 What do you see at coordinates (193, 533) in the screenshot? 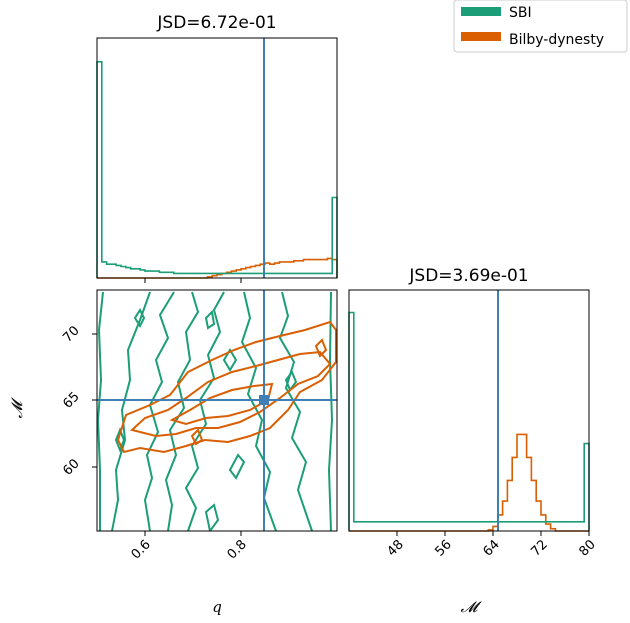
I see `joint-x-ticks` at bounding box center [193, 533].